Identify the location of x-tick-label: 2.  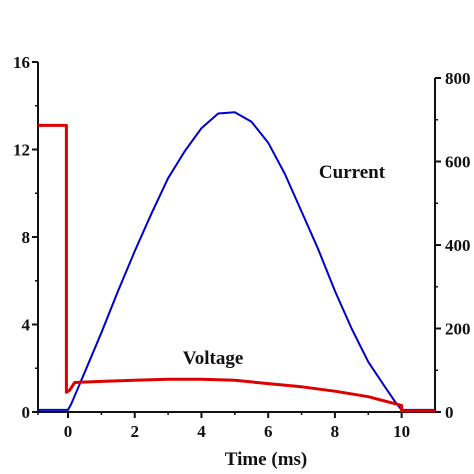
(134, 431).